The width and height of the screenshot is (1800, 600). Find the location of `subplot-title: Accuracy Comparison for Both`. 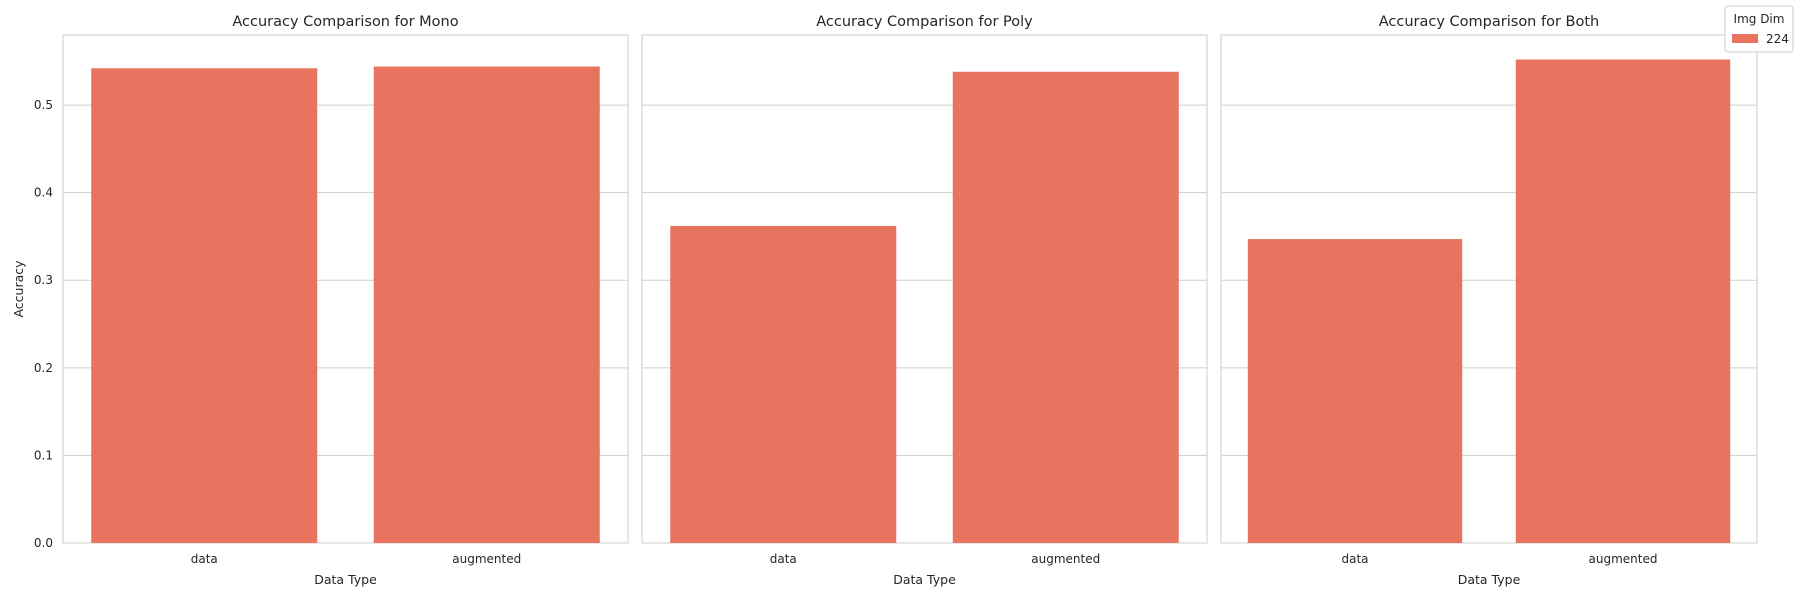

subplot-title: Accuracy Comparison for Both is located at coordinates (1489, 22).